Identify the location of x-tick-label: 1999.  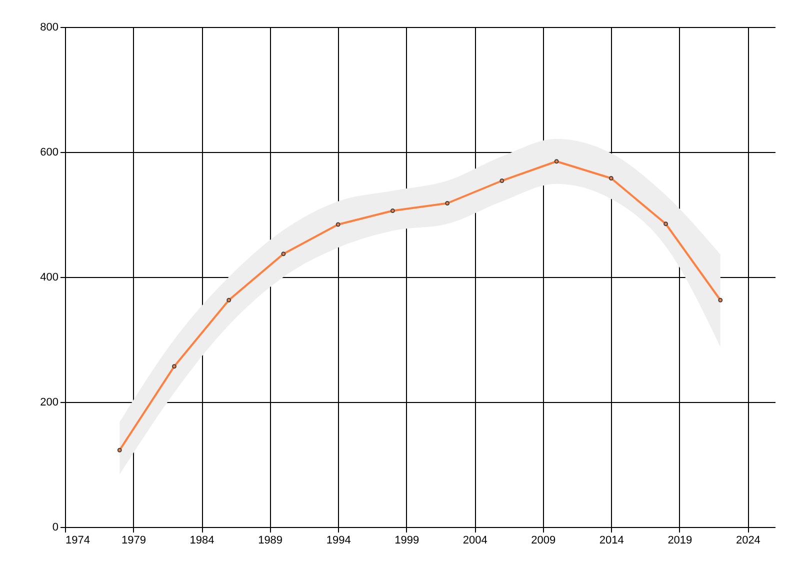
(407, 540).